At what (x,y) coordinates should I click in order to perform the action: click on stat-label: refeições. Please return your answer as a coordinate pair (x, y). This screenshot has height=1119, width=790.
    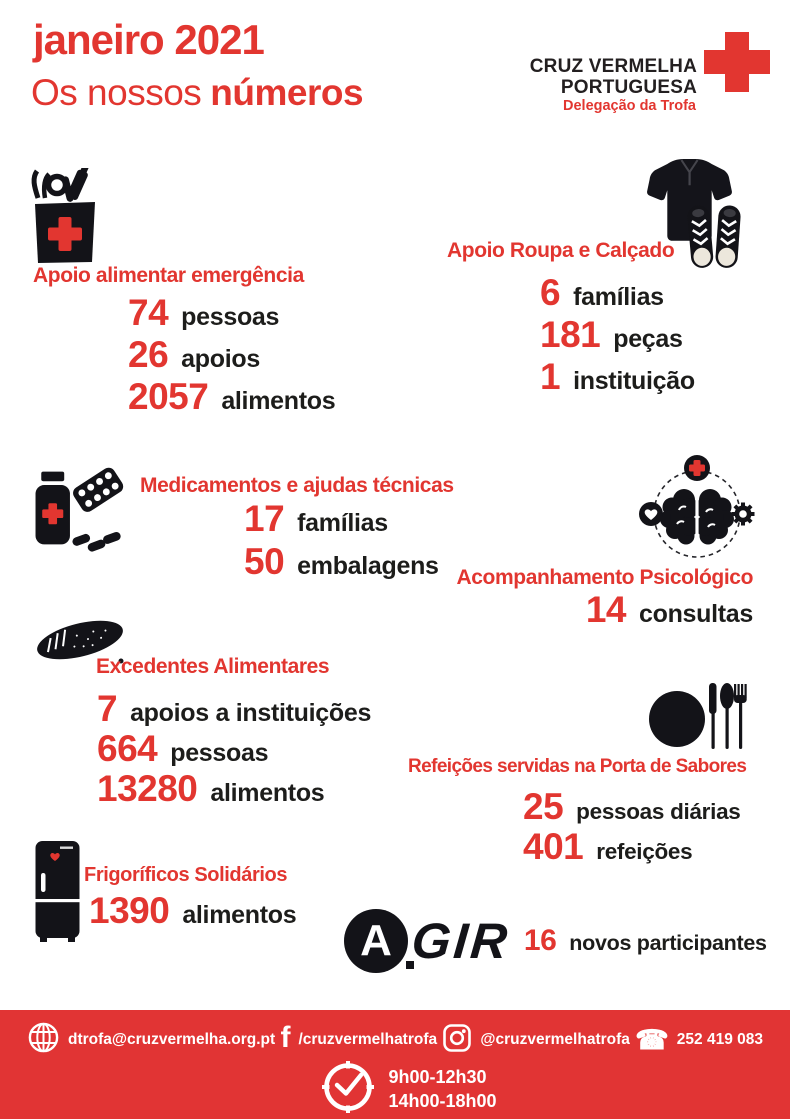
    Looking at the image, I should click on (644, 851).